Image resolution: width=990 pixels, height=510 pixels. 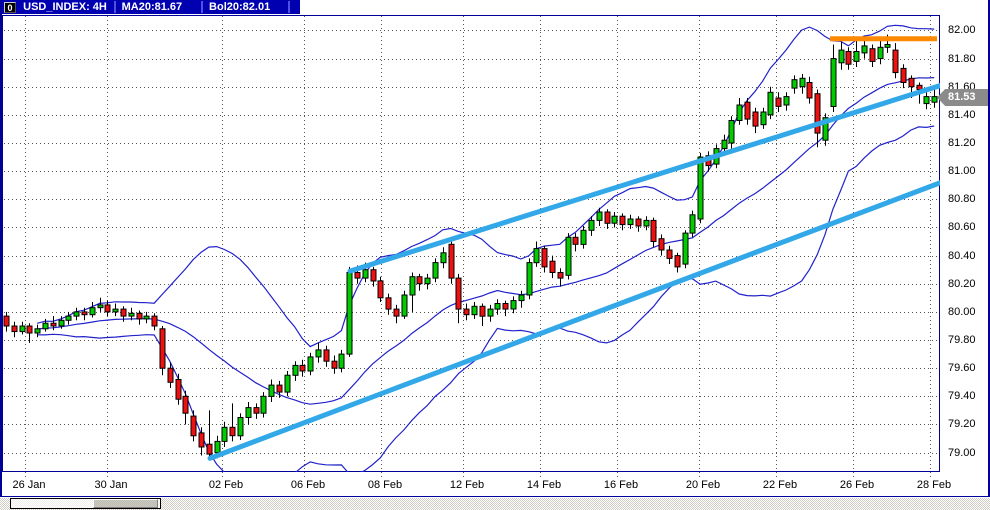 What do you see at coordinates (962, 340) in the screenshot?
I see `price-tick-label: 79.80` at bounding box center [962, 340].